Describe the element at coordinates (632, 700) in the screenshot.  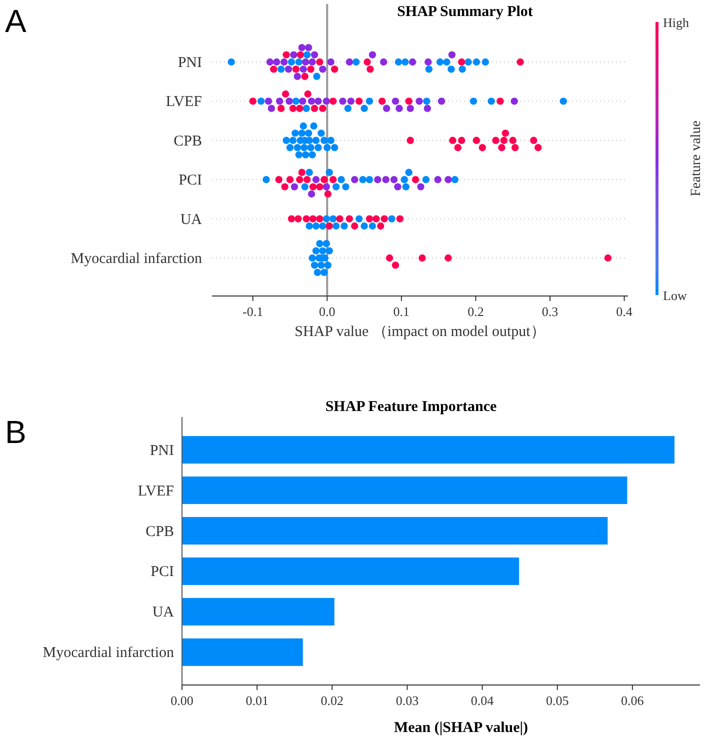
I see `x-tick-label: 0.06` at that location.